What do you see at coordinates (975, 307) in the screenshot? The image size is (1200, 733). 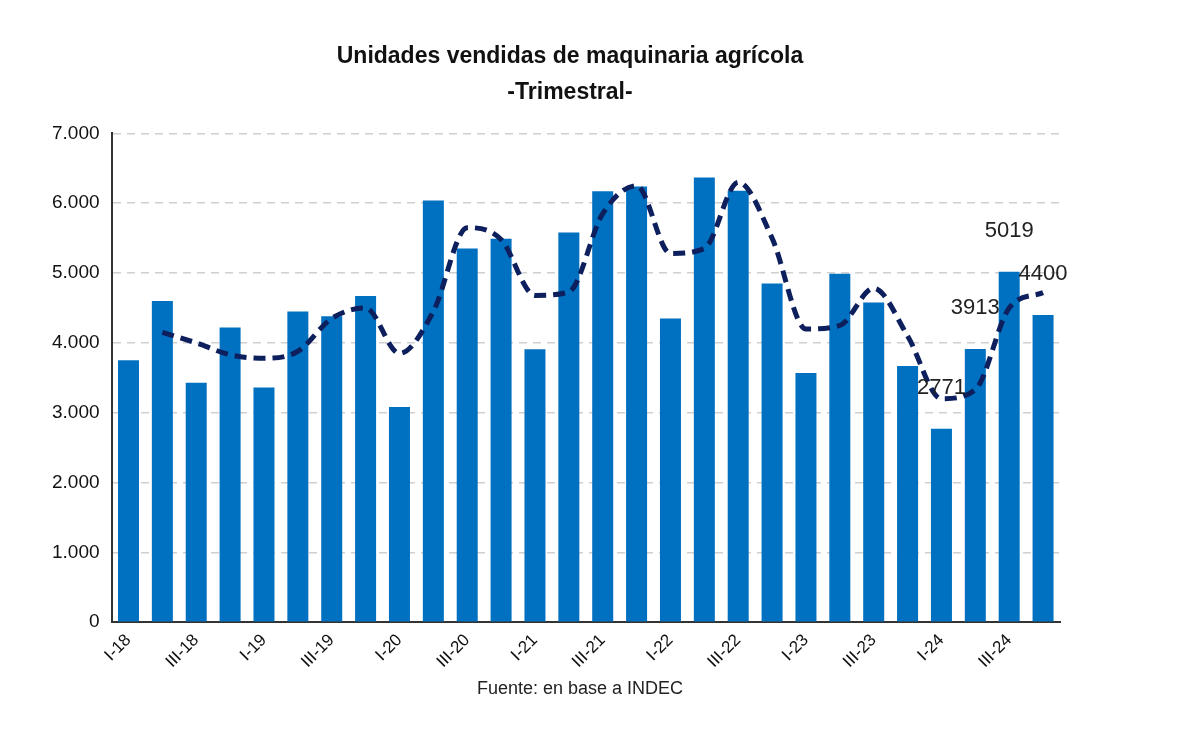 I see `data-label: 3913` at bounding box center [975, 307].